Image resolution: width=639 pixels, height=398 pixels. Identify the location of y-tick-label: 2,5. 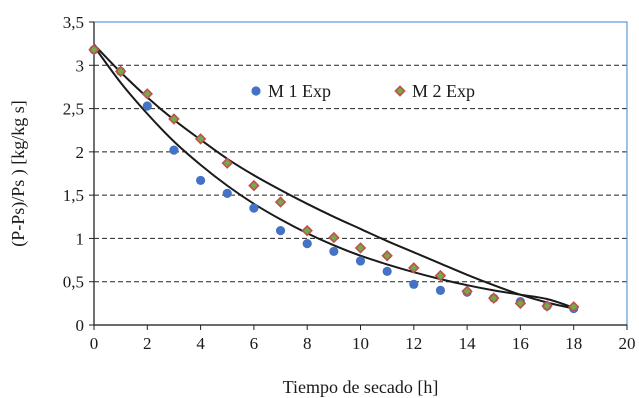
(73, 109).